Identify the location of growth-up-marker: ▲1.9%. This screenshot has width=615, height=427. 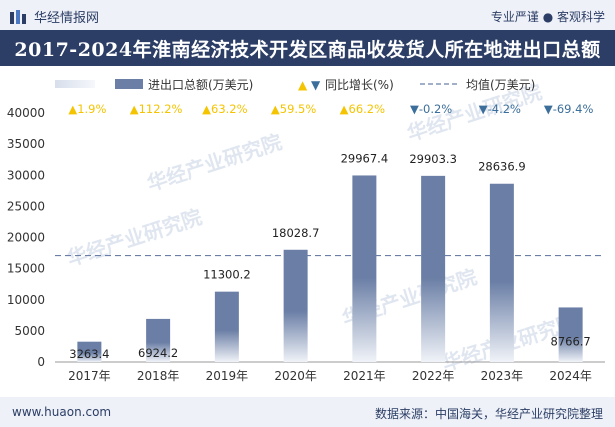
(87, 109).